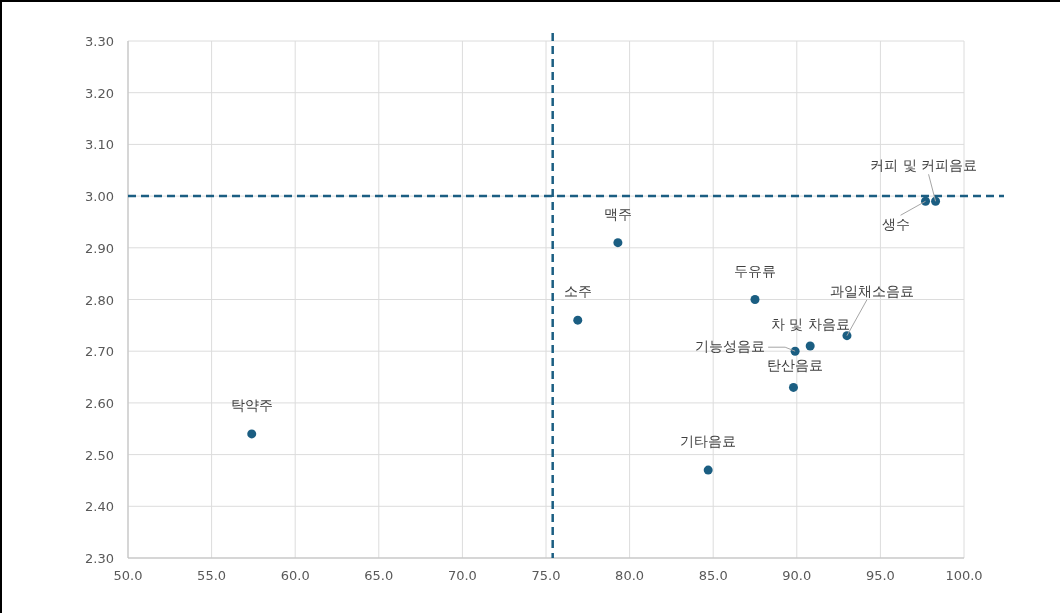 The width and height of the screenshot is (1060, 613). I want to click on y-tick-label: 3.30, so click(99, 41).